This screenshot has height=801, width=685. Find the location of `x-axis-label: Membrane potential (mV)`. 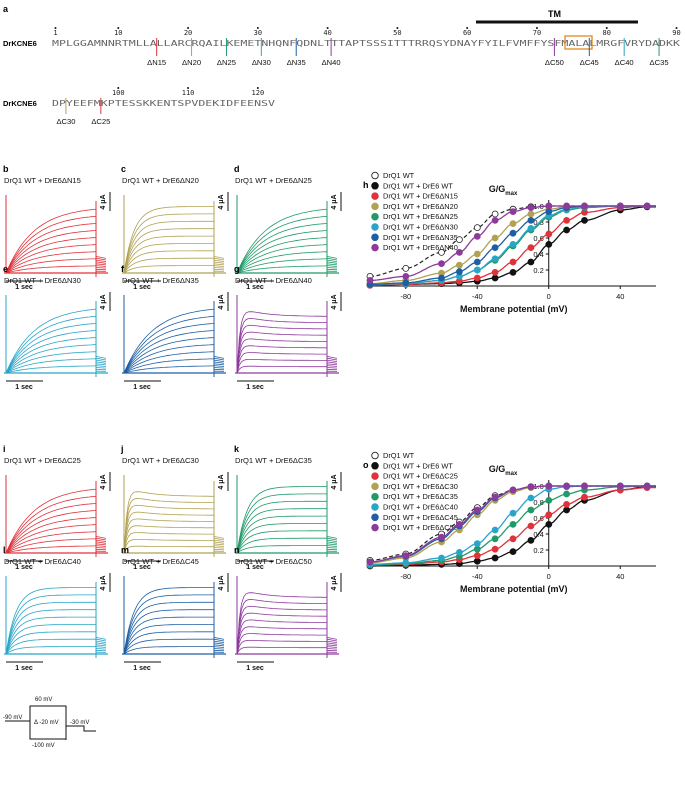

x-axis-label: Membrane potential (mV) is located at coordinates (514, 309).